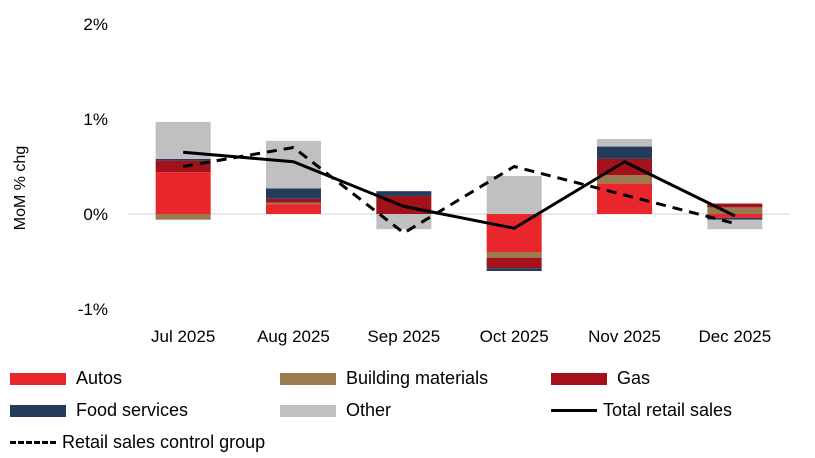 This screenshot has height=458, width=815. I want to click on legend-label-total-retail-sales: Total retail sales, so click(668, 410).